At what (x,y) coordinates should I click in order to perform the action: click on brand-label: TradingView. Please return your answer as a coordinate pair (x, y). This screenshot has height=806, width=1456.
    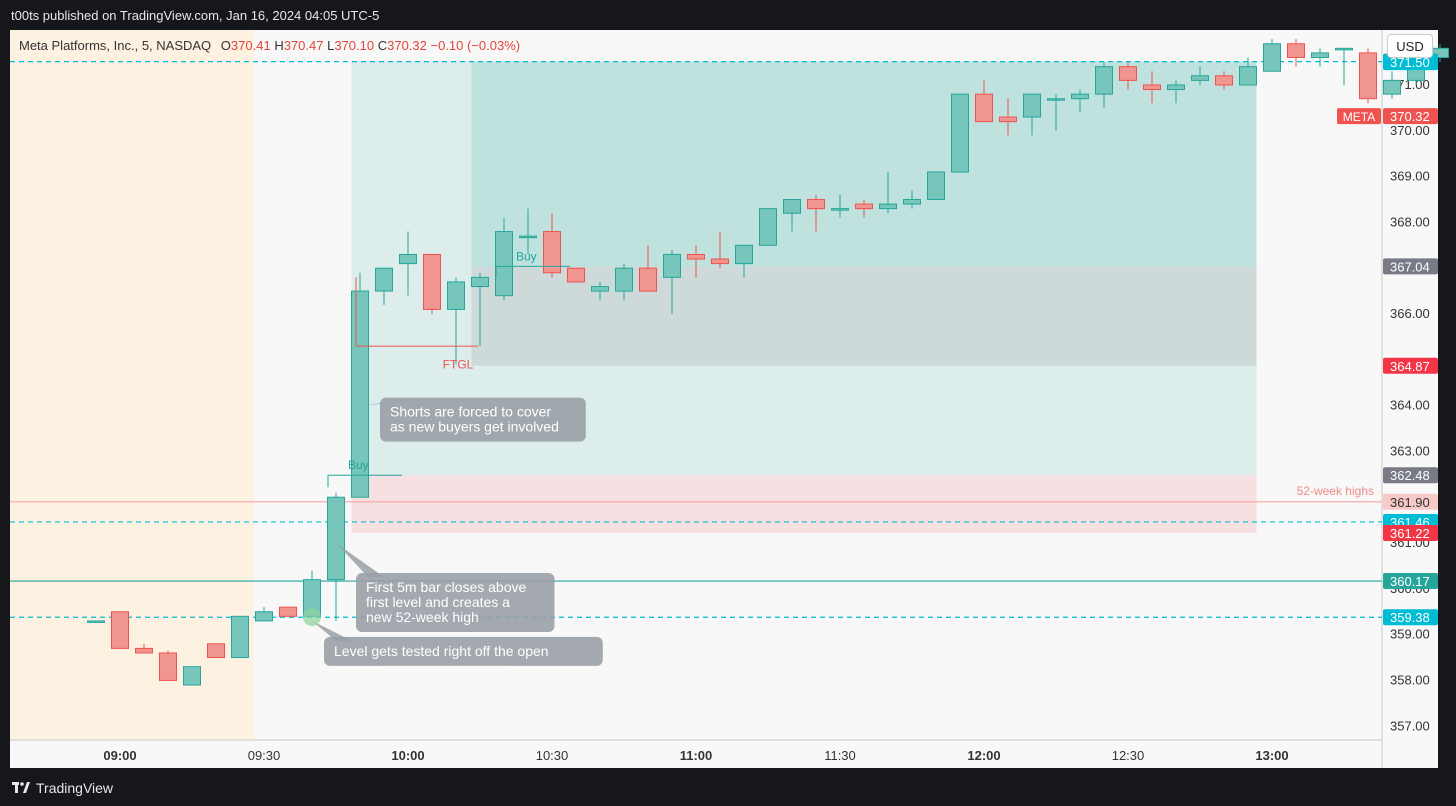
    Looking at the image, I should click on (75, 788).